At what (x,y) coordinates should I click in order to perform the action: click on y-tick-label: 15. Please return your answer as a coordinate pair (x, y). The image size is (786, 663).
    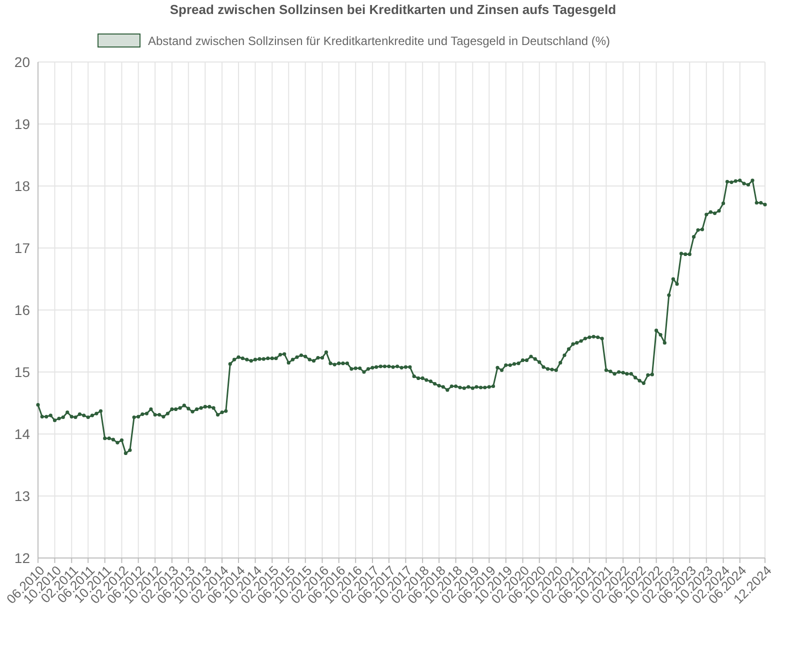
    Looking at the image, I should click on (22, 372).